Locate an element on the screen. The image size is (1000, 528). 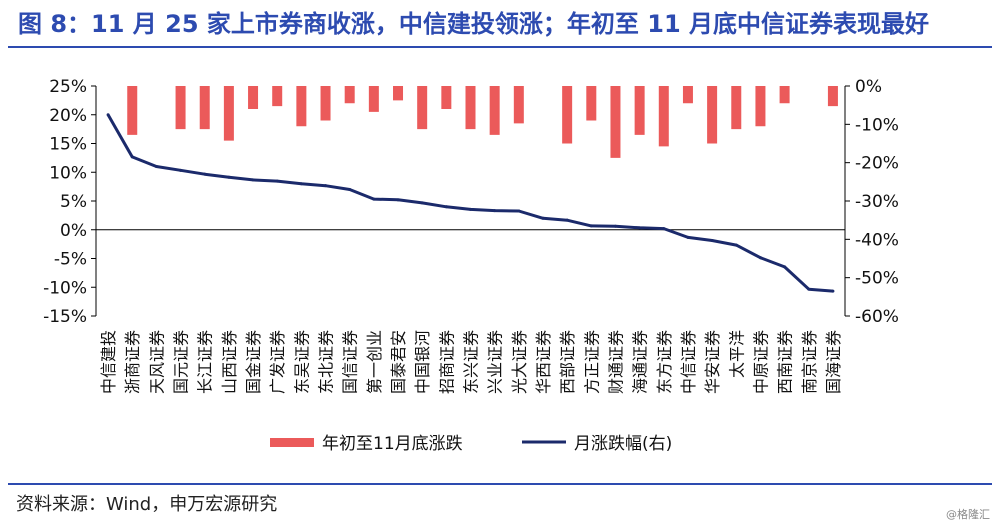
left-axis-tick-label: 10% is located at coordinates (68, 173).